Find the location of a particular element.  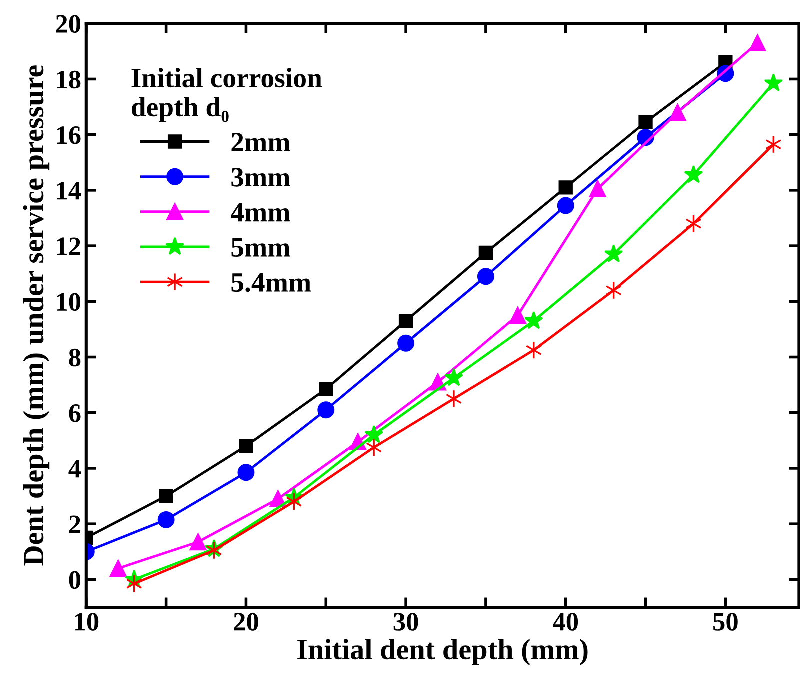

y-tick-label: 20 is located at coordinates (68, 24).